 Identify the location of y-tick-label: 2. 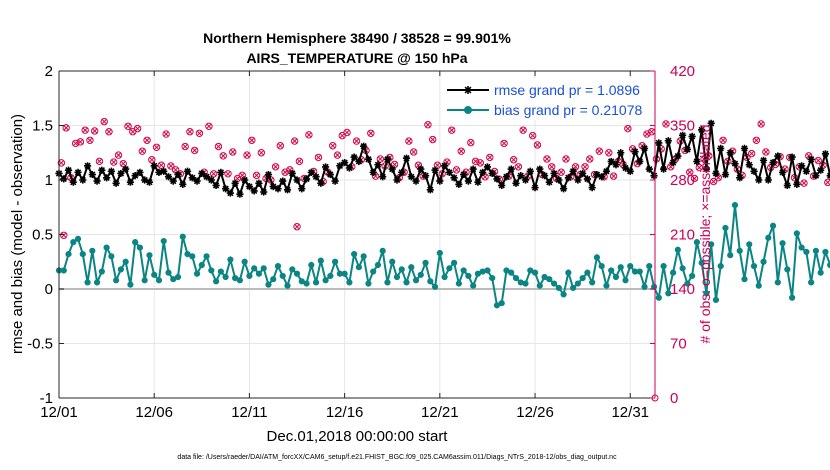
(49, 71).